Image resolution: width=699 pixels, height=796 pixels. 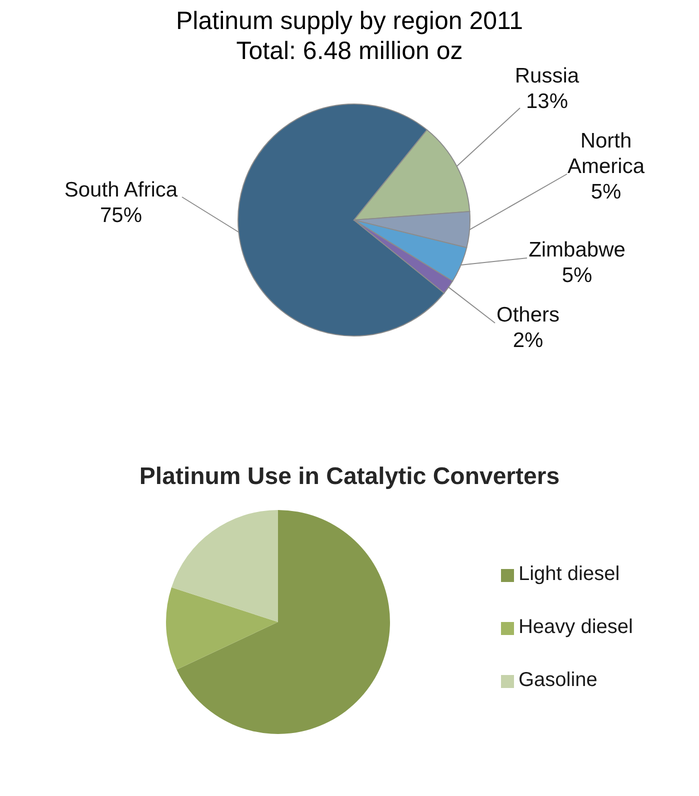 What do you see at coordinates (528, 340) in the screenshot?
I see `data-label: 2%` at bounding box center [528, 340].